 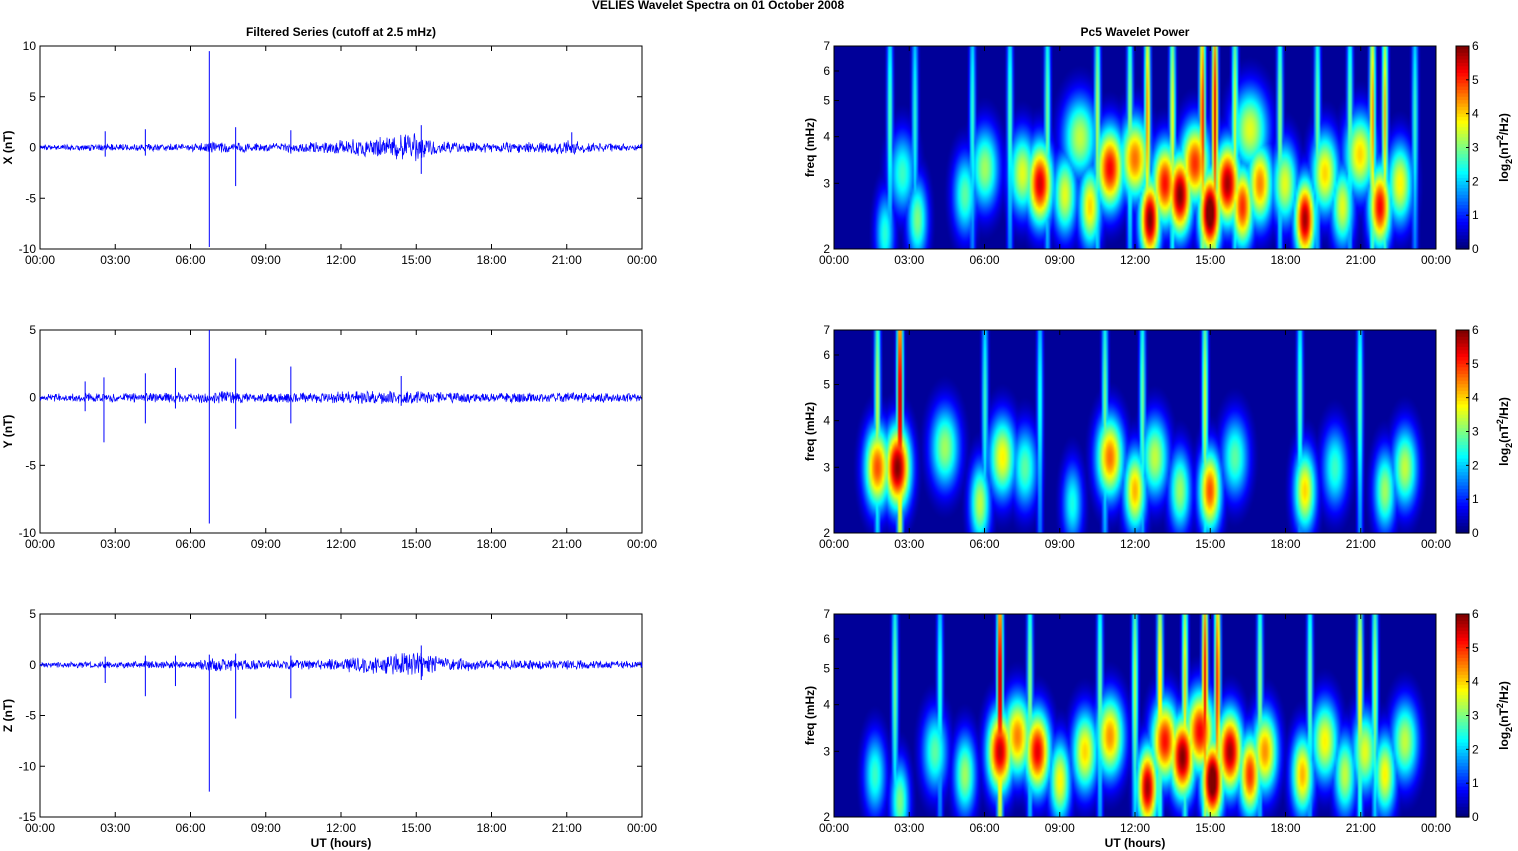 I want to click on y-tick-label: 5, so click(x=826, y=101).